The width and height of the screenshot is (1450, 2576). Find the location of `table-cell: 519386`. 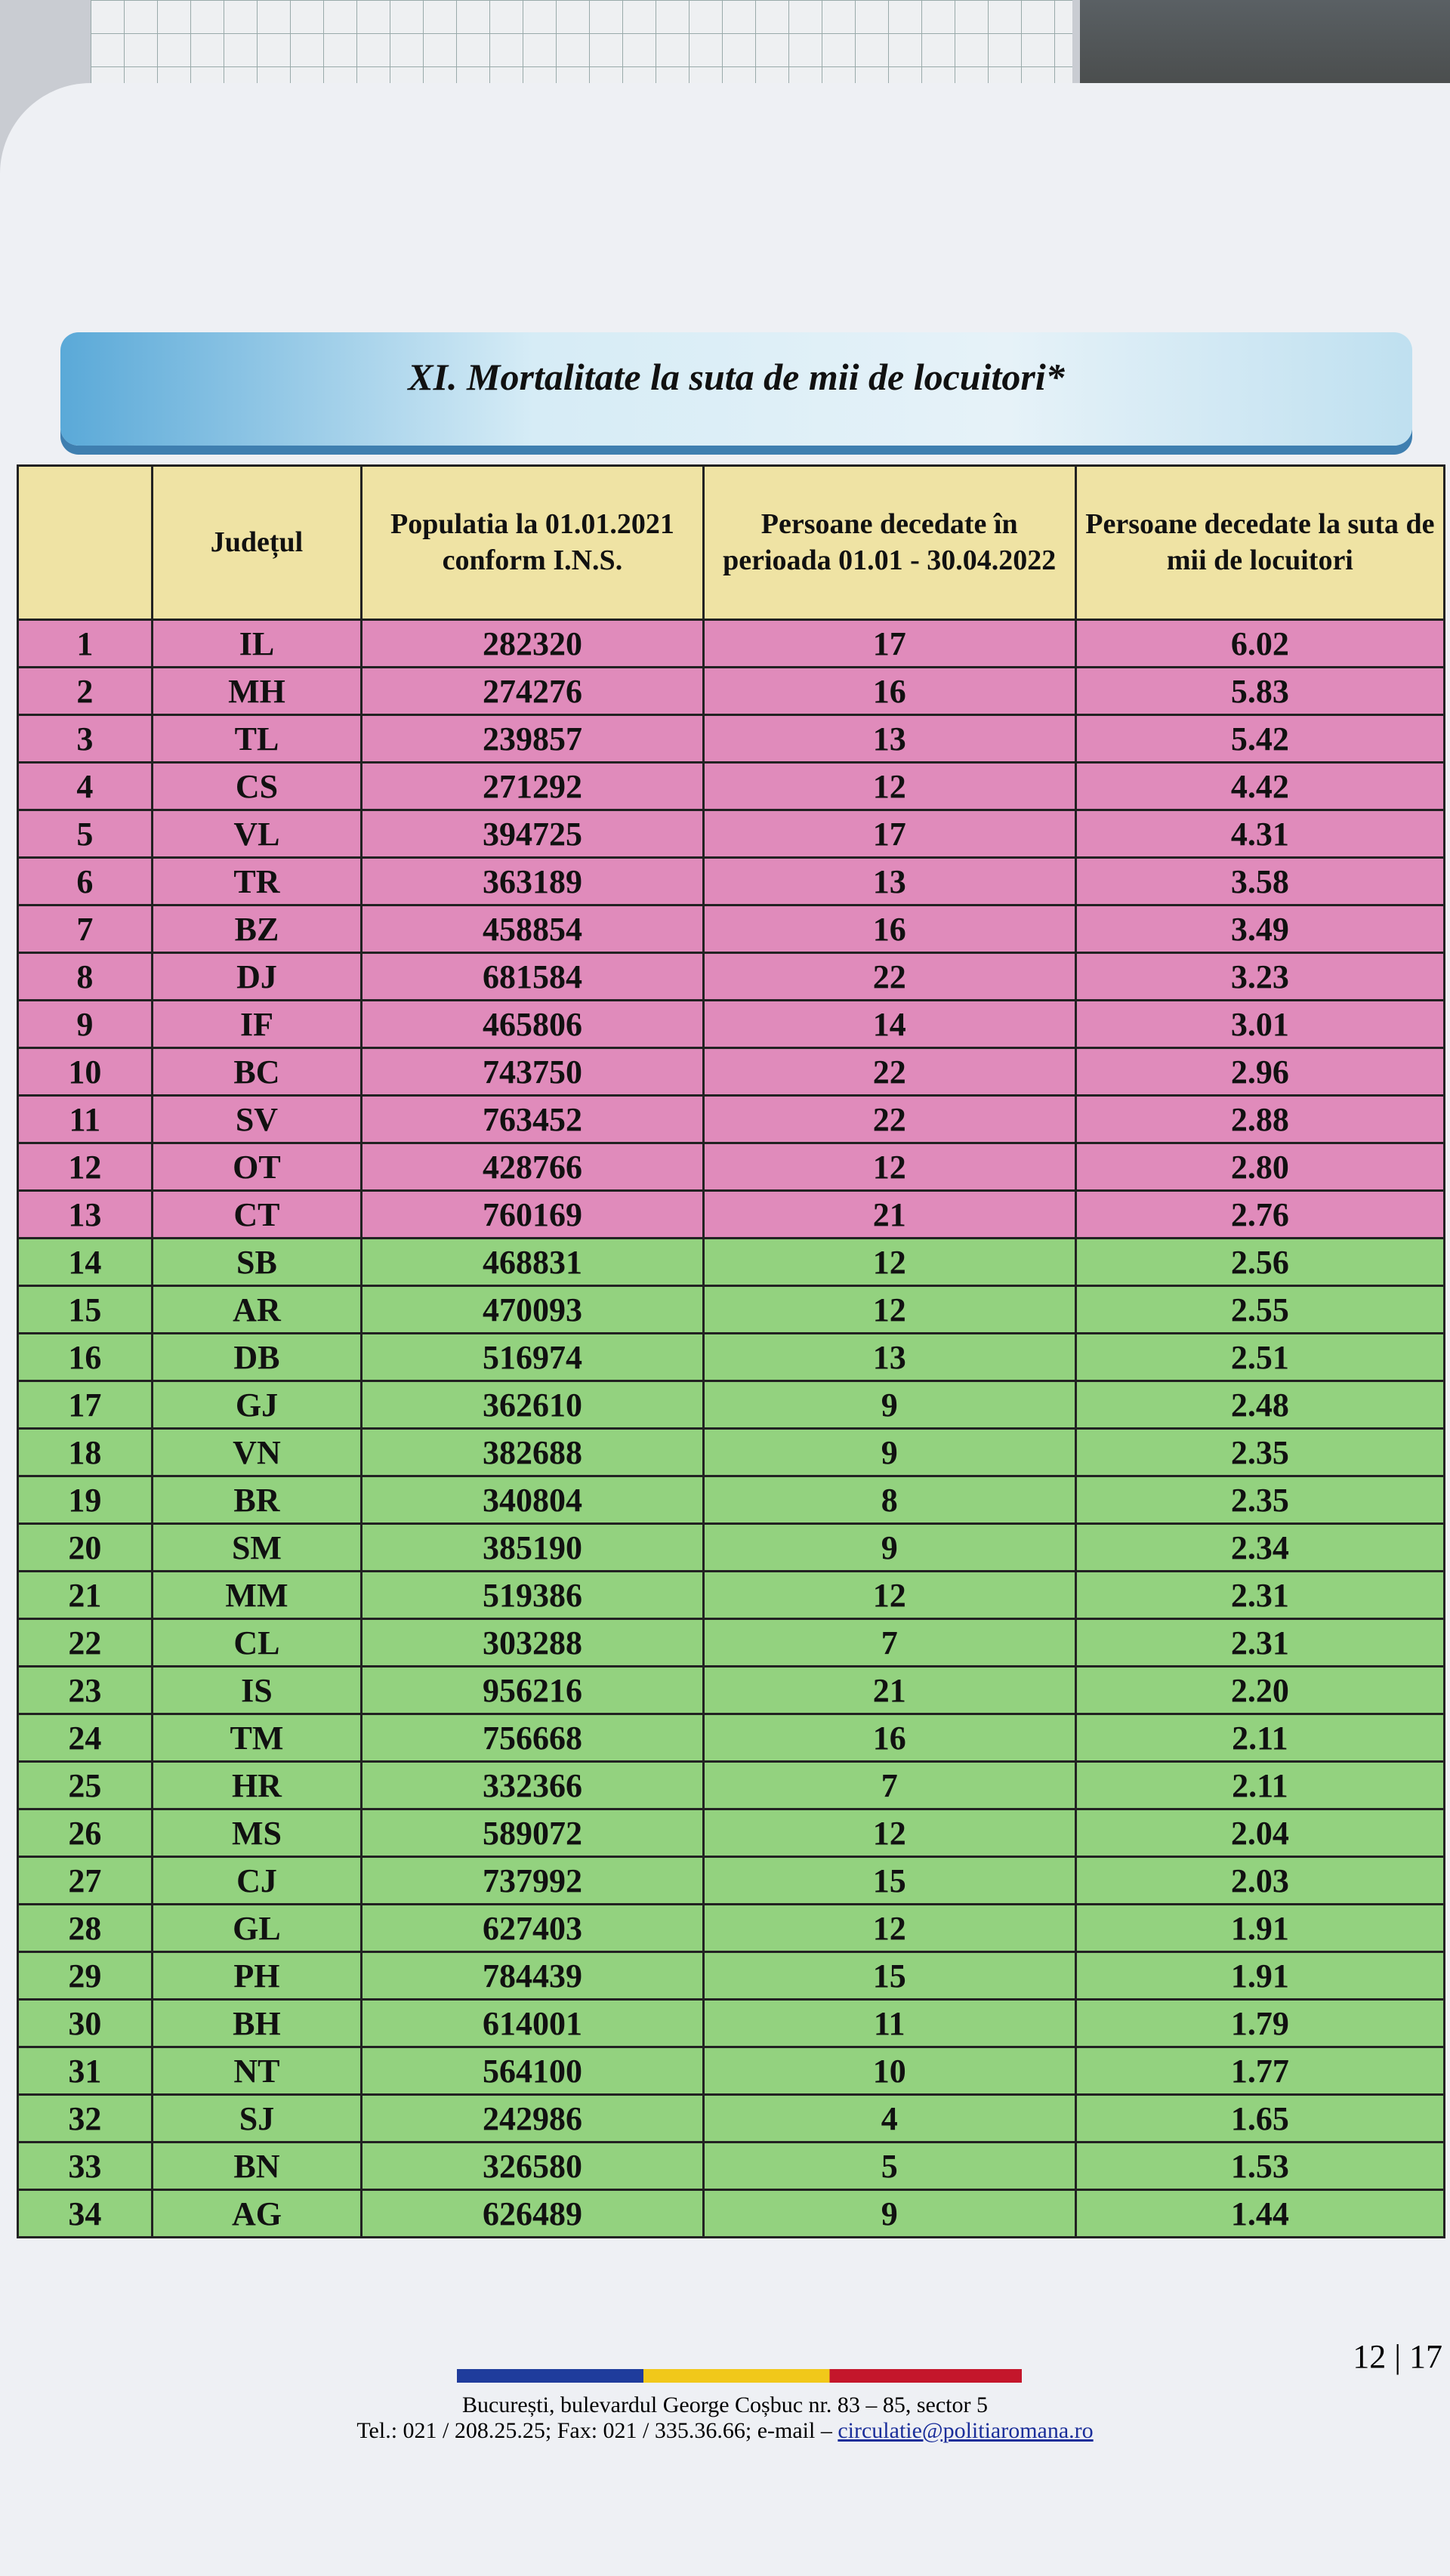

table-cell: 519386 is located at coordinates (532, 1595).